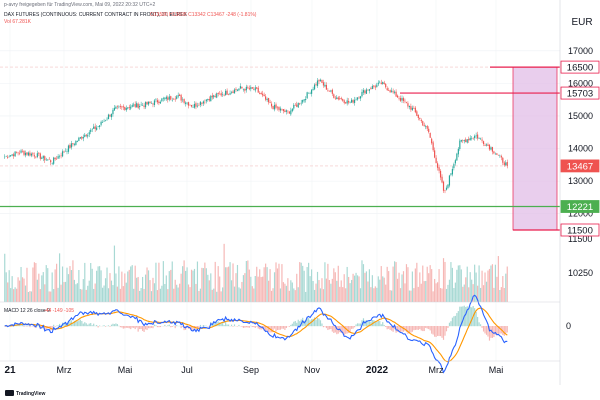 Image resolution: width=600 pixels, height=400 pixels. Describe the element at coordinates (580, 181) in the screenshot. I see `price-tick-label: 13000` at that location.